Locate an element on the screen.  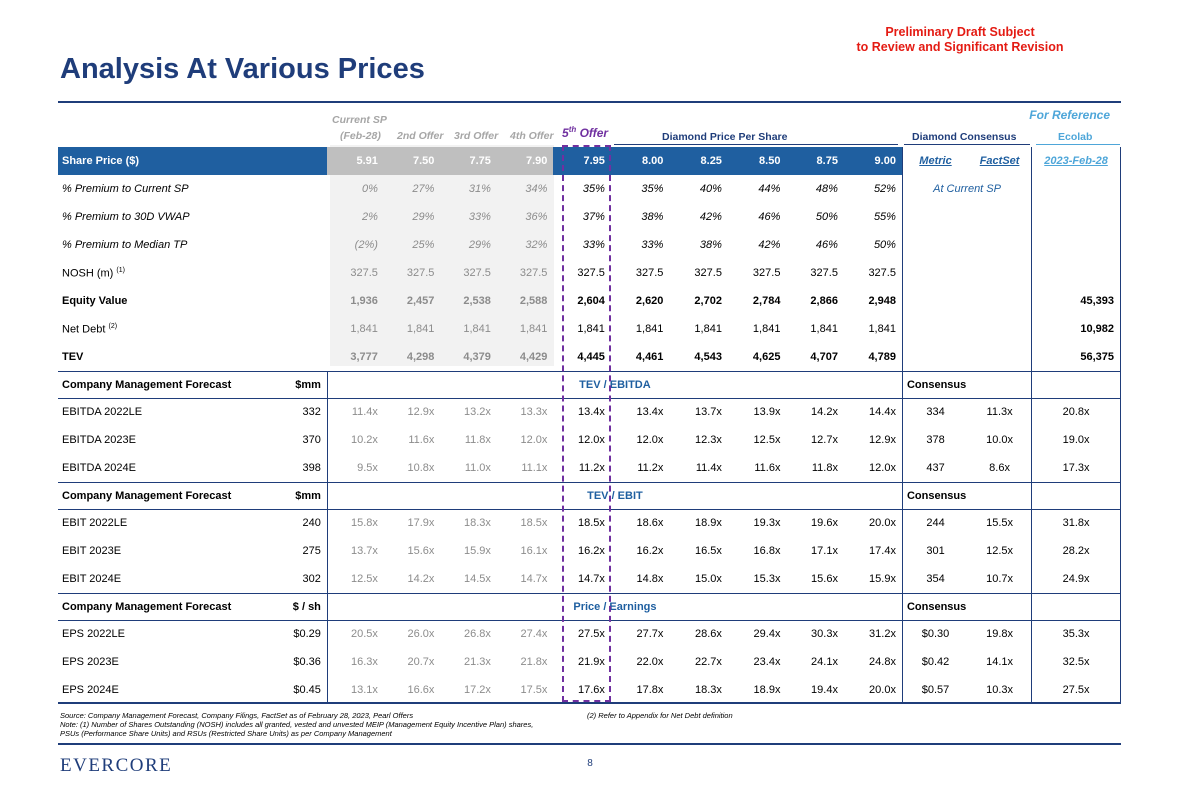
value-cell: 22.7x is located at coordinates (708, 662).